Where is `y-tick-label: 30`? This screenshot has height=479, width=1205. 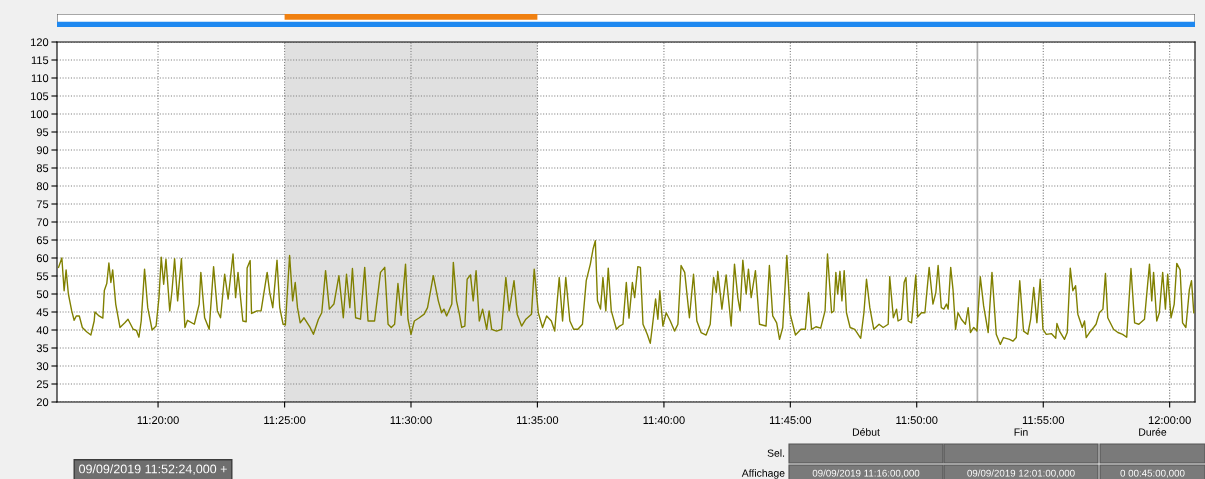 y-tick-label: 30 is located at coordinates (42, 366).